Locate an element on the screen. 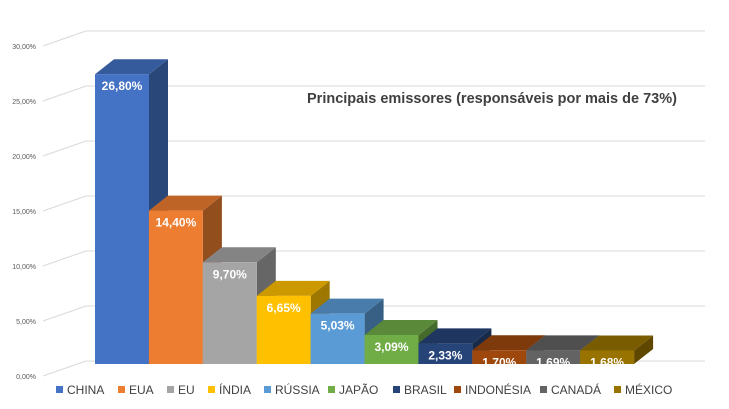 This screenshot has height=409, width=729. data-label: 5,03% is located at coordinates (338, 326).